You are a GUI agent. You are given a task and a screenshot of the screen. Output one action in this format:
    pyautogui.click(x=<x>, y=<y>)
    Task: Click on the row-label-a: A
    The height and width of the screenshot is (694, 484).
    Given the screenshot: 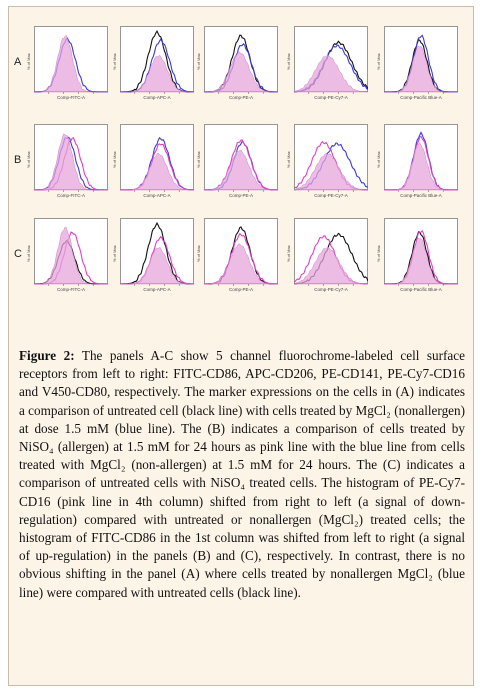 What is the action you would take?
    pyautogui.click(x=18, y=62)
    